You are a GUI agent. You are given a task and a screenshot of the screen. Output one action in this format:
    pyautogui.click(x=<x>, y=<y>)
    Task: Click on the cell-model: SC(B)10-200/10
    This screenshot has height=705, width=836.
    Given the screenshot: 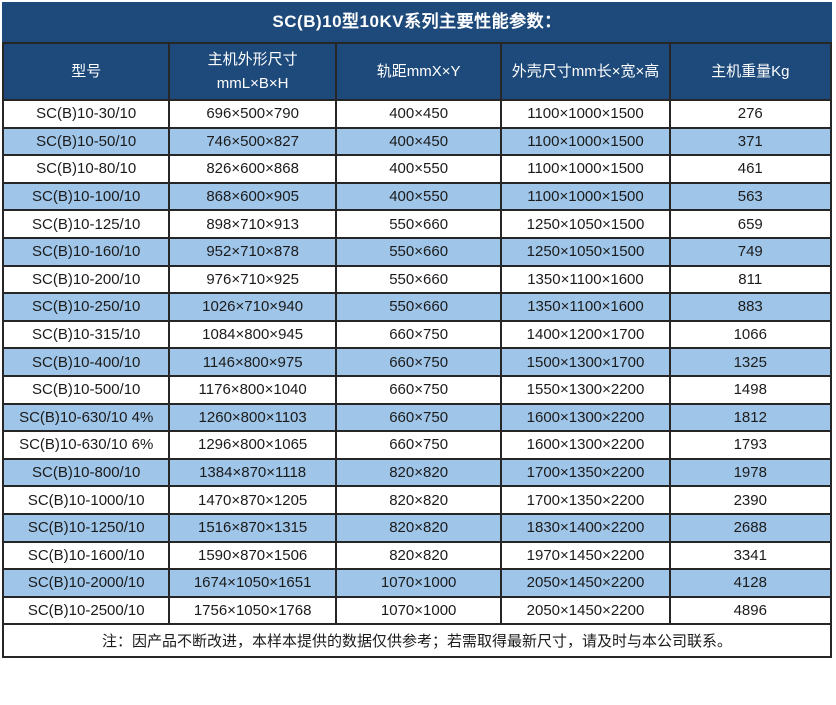 What is the action you would take?
    pyautogui.click(x=86, y=279)
    